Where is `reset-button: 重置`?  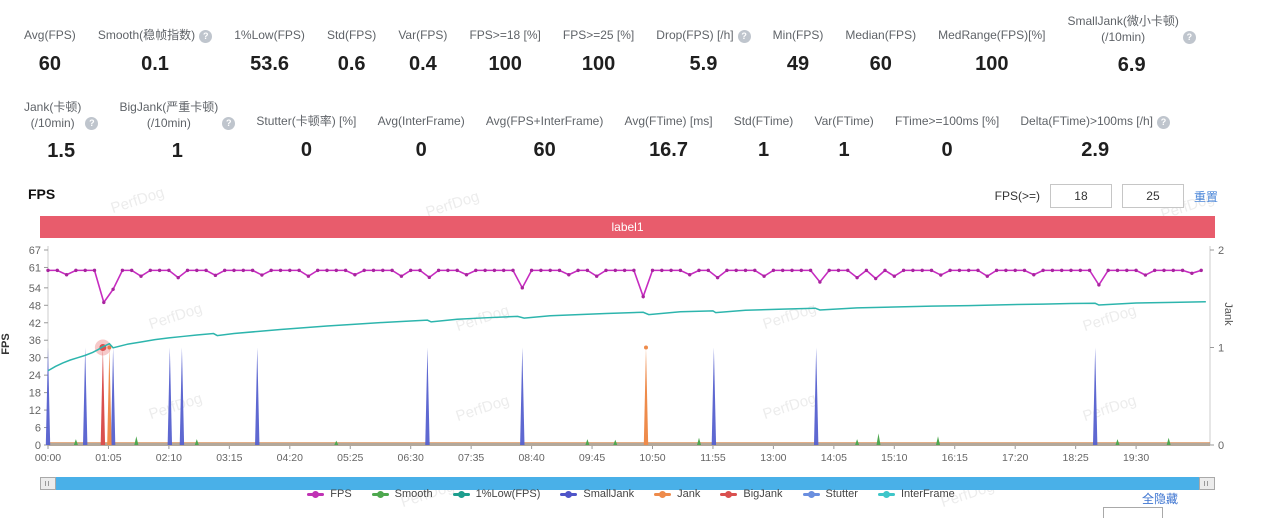 reset-button: 重置 is located at coordinates (1205, 196).